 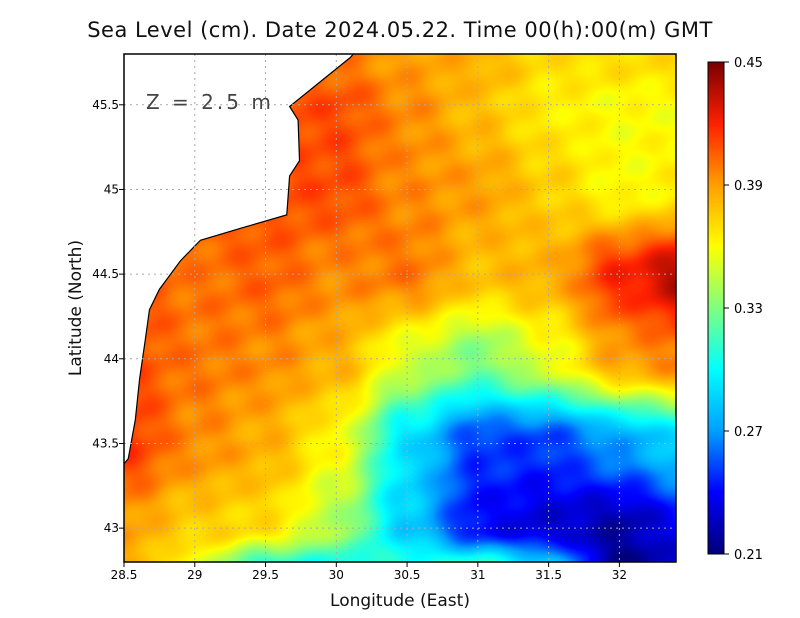 I want to click on y-tick-label: 43.5, so click(x=105, y=443).